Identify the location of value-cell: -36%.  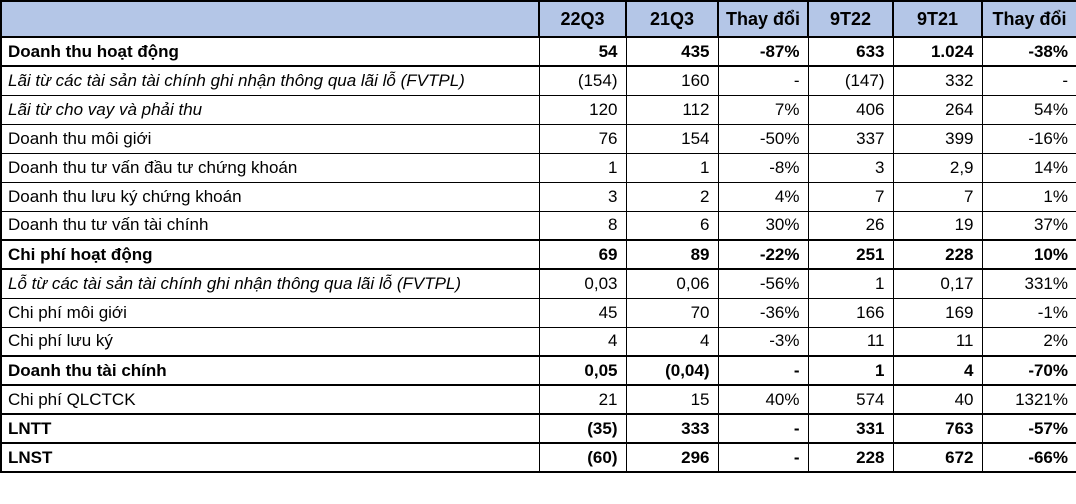
(763, 312).